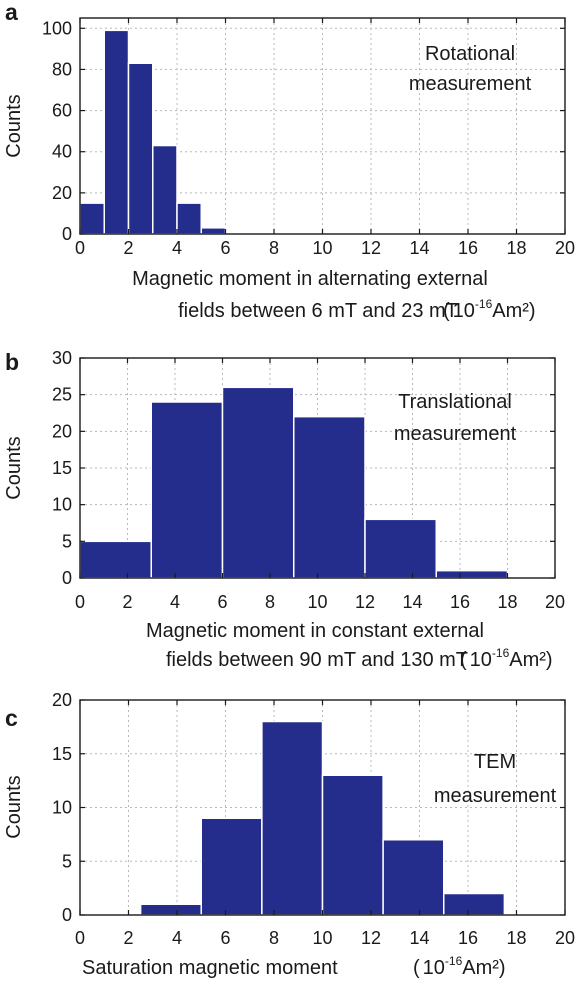 The image size is (582, 985). Describe the element at coordinates (62, 111) in the screenshot. I see `y-tick-label: 60` at that location.